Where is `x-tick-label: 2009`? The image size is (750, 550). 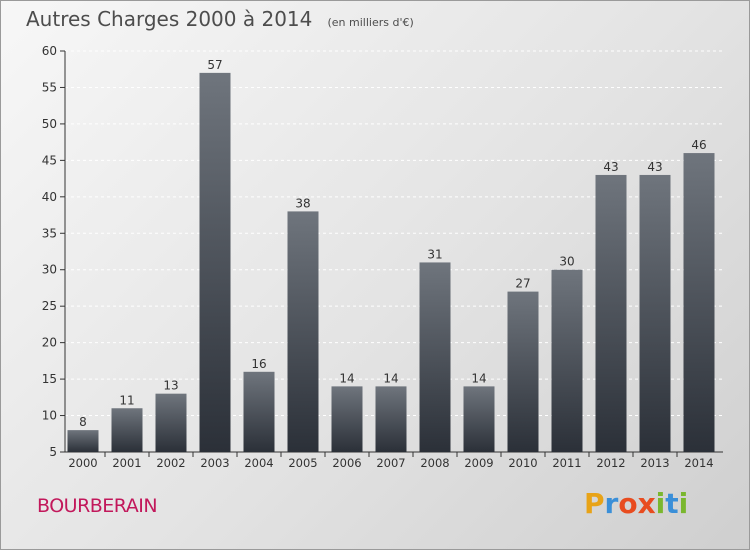 x-tick-label: 2009 is located at coordinates (478, 463).